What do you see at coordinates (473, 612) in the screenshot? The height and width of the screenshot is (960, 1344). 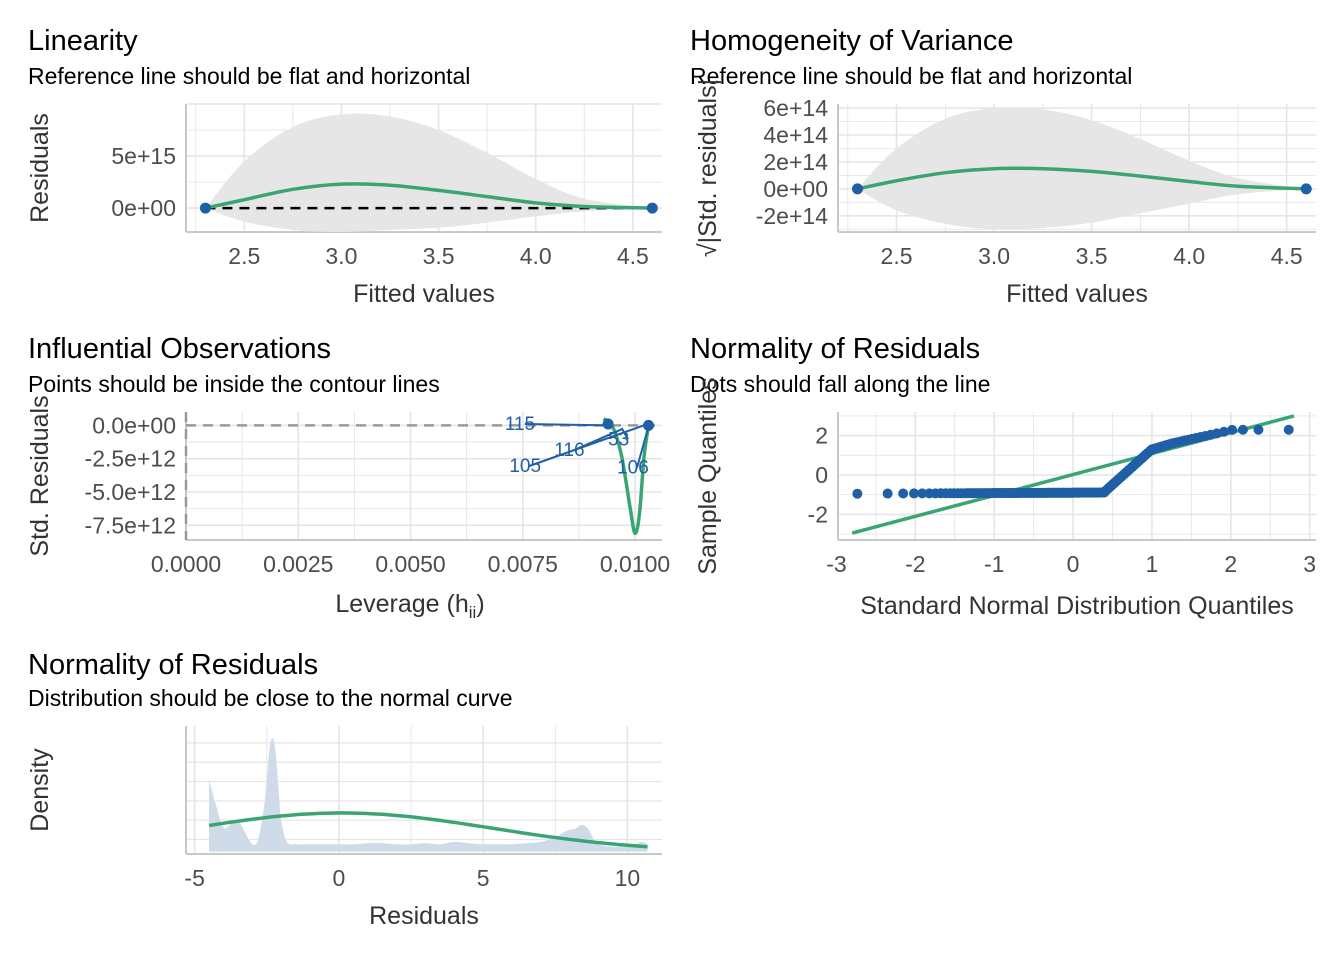 I see `x-axis-label-subscript: ii` at bounding box center [473, 612].